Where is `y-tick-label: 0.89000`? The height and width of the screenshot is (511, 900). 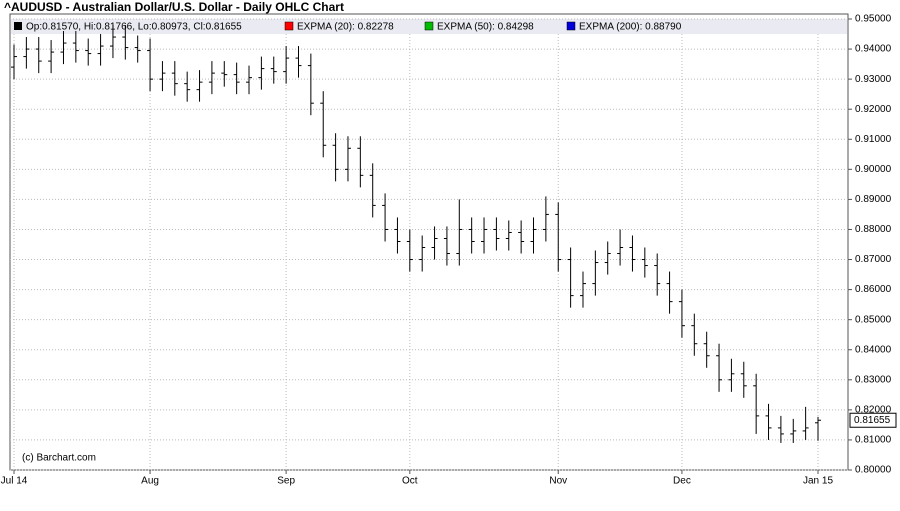 y-tick-label: 0.89000 is located at coordinates (873, 199).